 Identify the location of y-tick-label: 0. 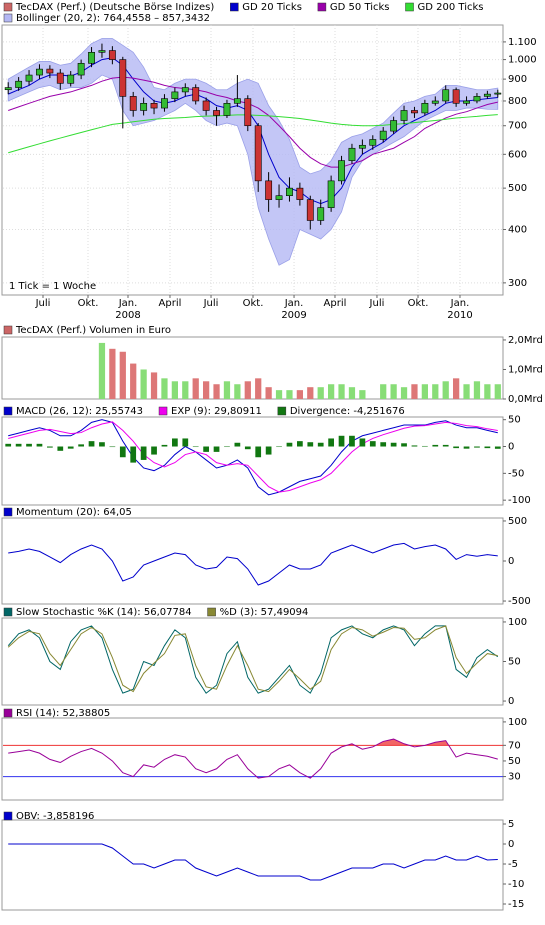
(511, 447).